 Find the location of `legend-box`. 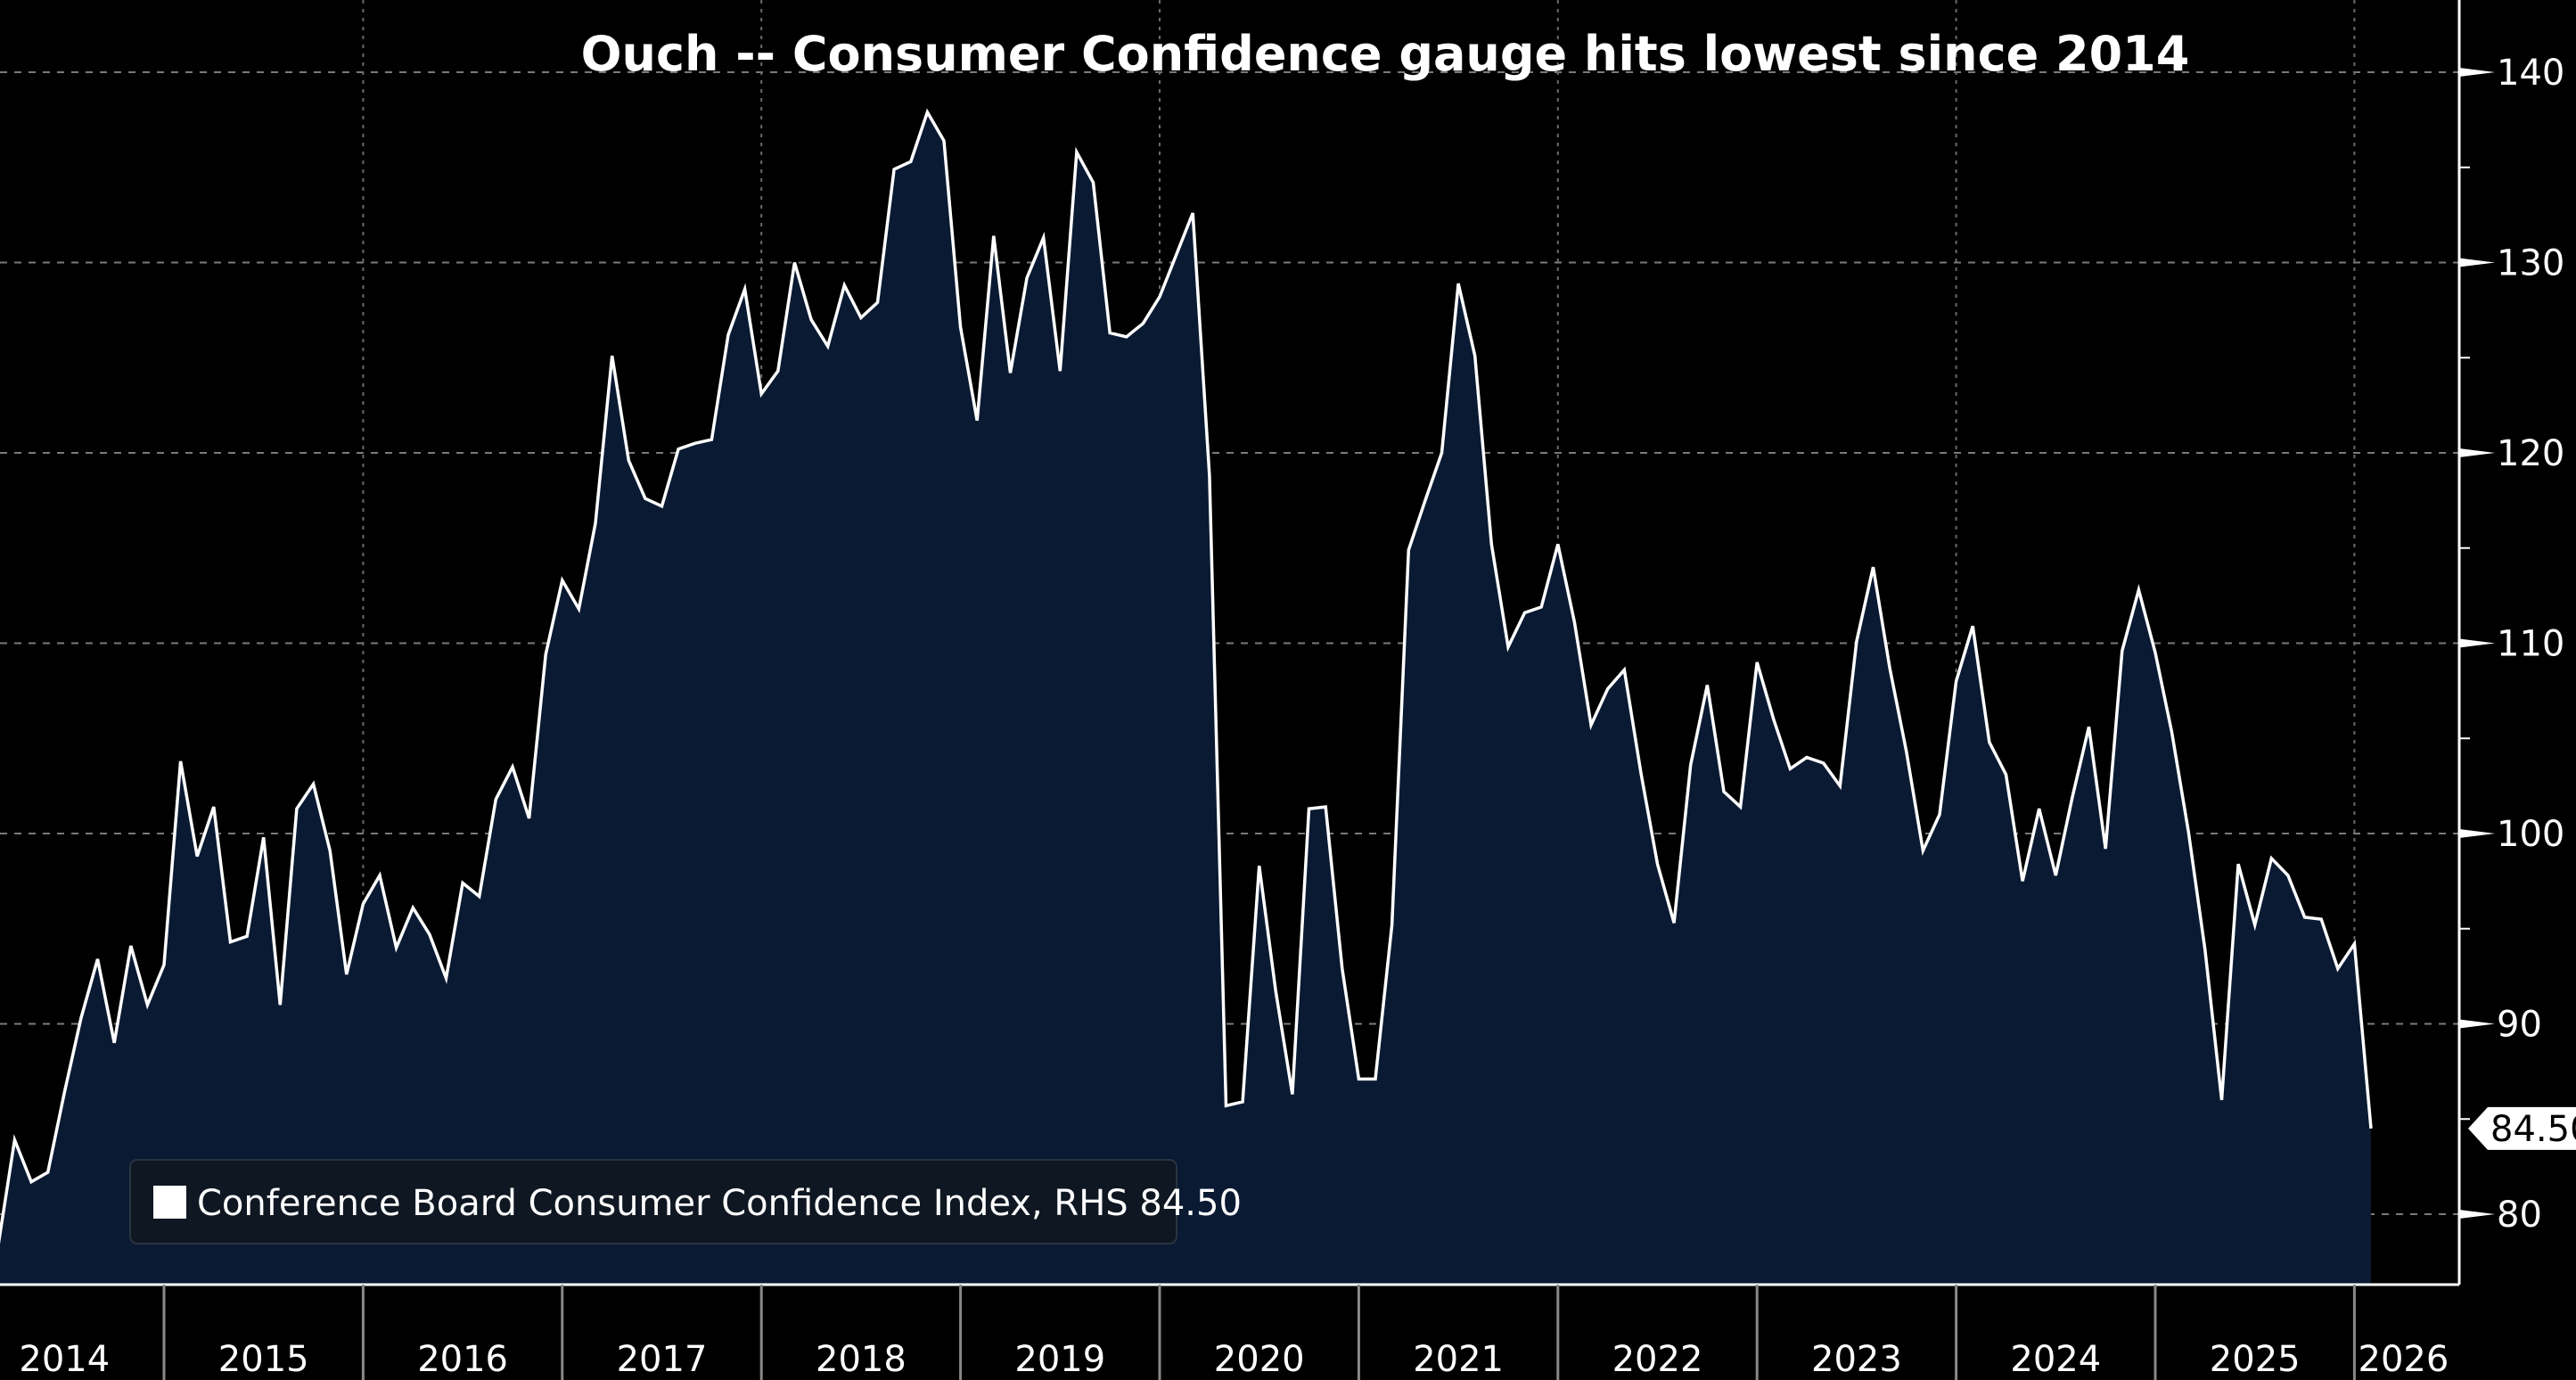

legend-box is located at coordinates (653, 1201).